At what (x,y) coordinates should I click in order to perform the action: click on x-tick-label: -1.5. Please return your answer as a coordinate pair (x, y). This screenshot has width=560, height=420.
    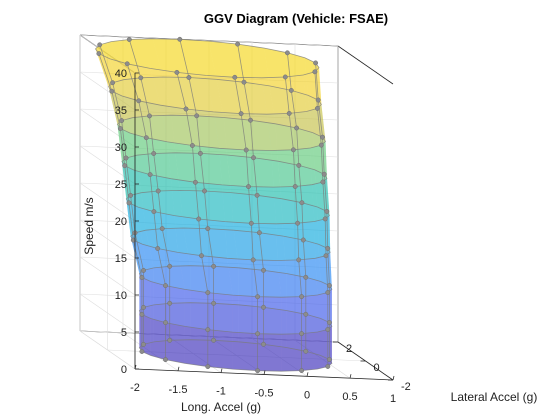
    Looking at the image, I should click on (178, 390).